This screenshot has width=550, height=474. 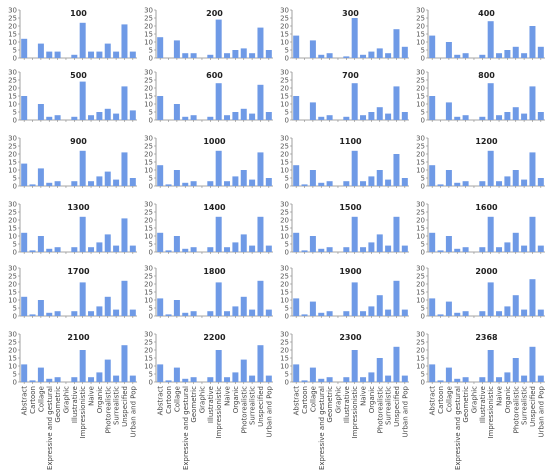 I want to click on panel-title: 2000, so click(x=486, y=271).